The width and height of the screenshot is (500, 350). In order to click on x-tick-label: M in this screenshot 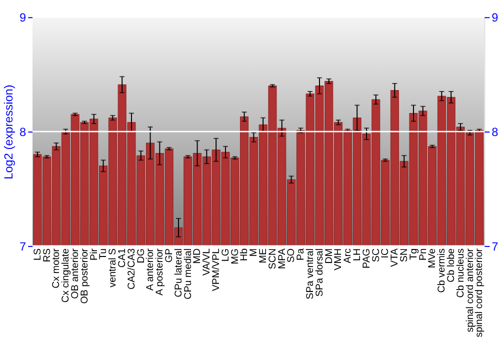, I will do `click(254, 252)`.